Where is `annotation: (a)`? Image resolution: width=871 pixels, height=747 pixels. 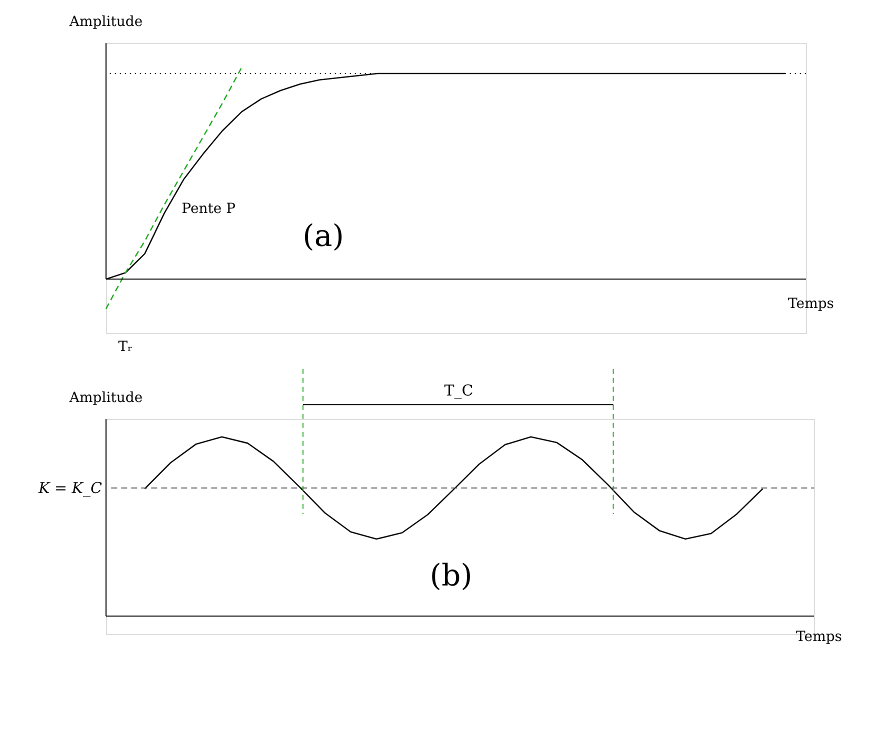
annotation: (a) is located at coordinates (323, 236).